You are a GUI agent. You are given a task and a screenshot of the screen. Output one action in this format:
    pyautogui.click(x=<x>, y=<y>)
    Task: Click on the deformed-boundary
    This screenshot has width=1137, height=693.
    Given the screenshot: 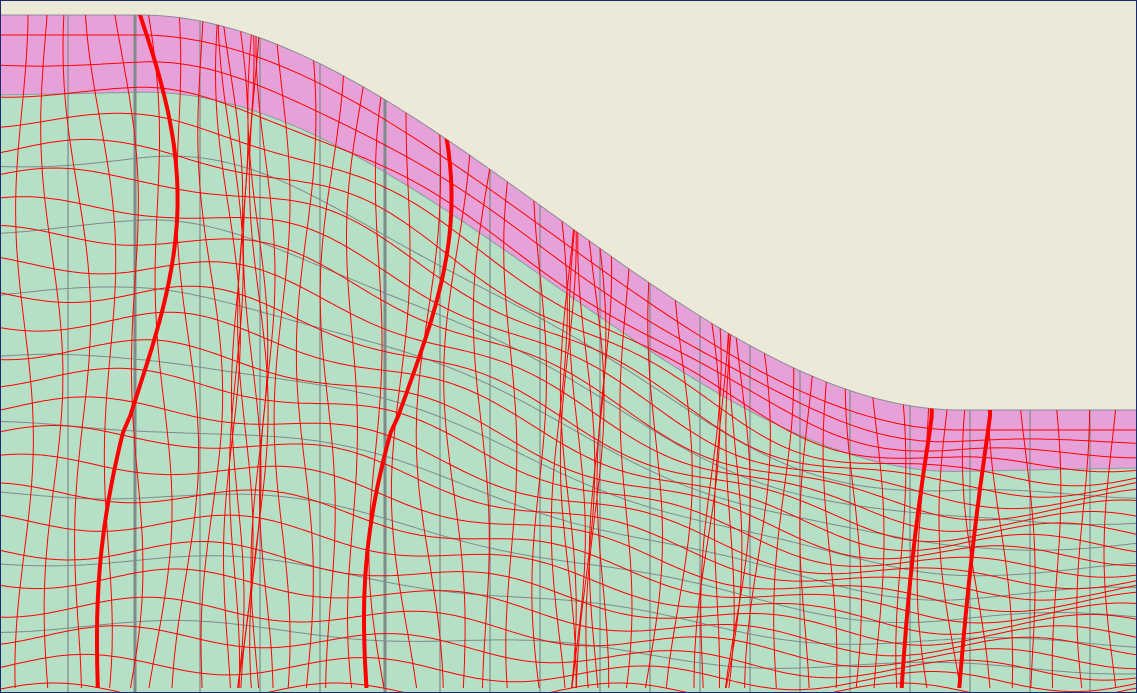 What is the action you would take?
    pyautogui.click(x=137, y=352)
    